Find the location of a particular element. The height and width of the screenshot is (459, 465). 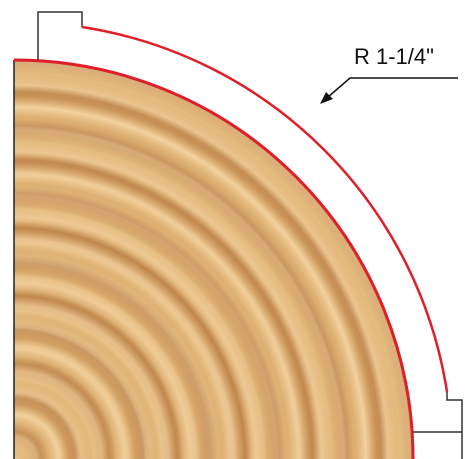

bit-bearing is located at coordinates (454, 425).